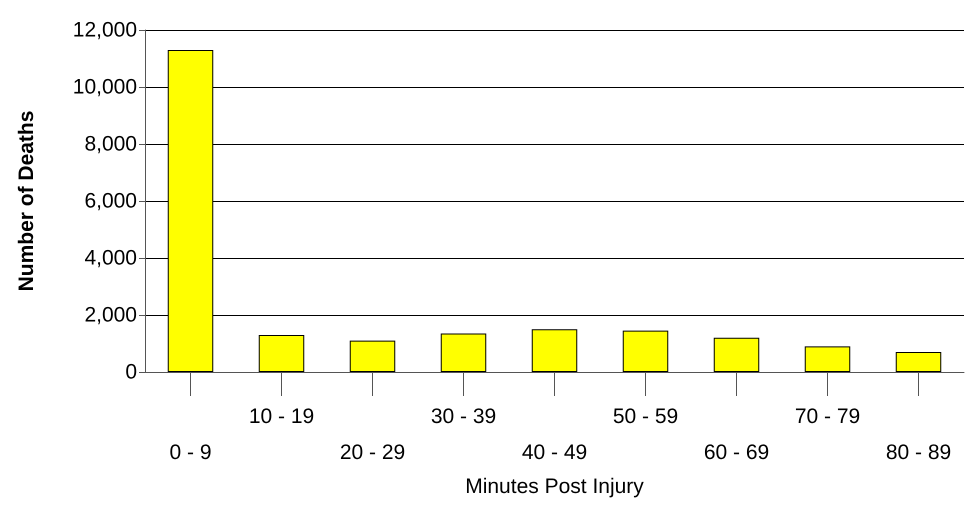  I want to click on y-tick-label: 4,000, so click(110, 258).